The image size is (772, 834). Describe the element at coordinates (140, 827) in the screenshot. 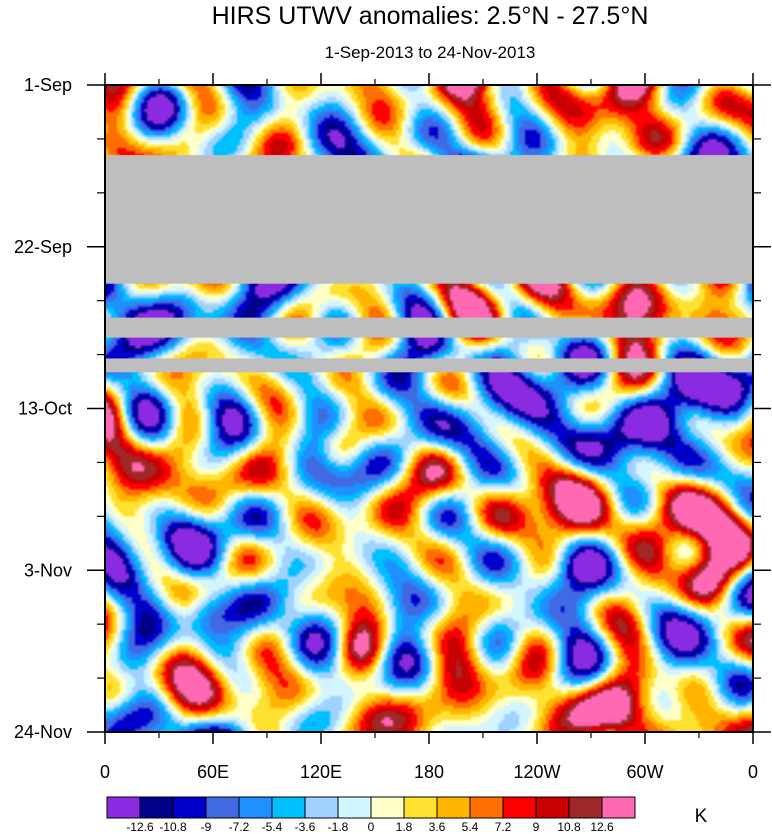

I see `colorbar-label: -12.6` at that location.